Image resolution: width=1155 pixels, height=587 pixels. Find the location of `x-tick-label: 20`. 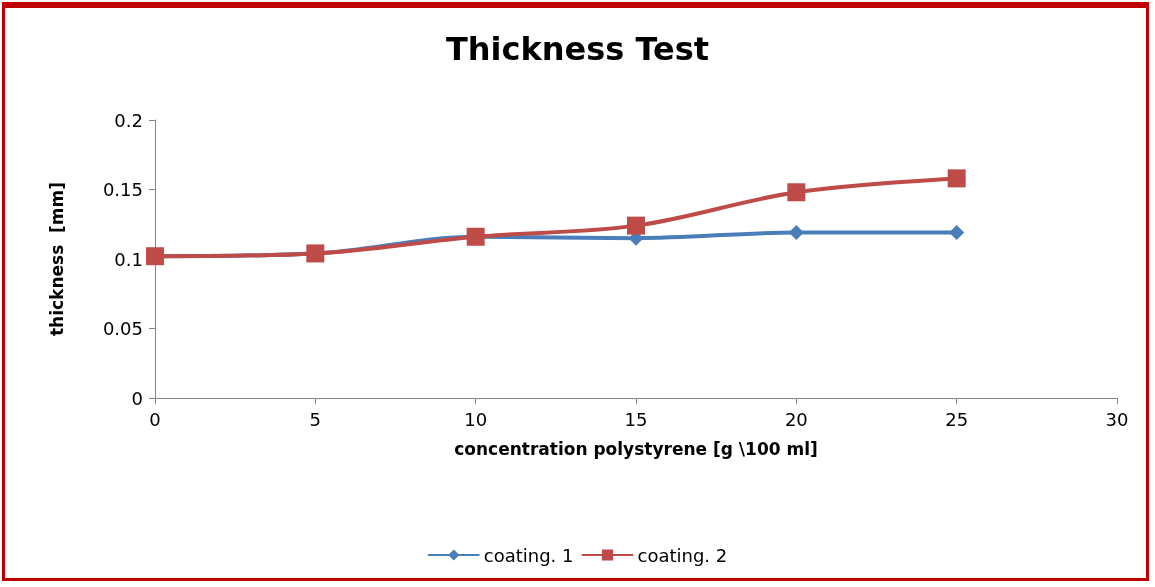

x-tick-label: 20 is located at coordinates (796, 419).